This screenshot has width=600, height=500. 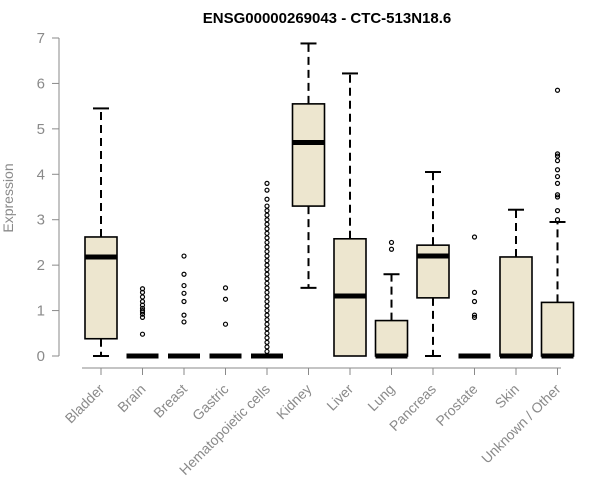 What do you see at coordinates (41, 83) in the screenshot?
I see `y-tick-label: 6` at bounding box center [41, 83].